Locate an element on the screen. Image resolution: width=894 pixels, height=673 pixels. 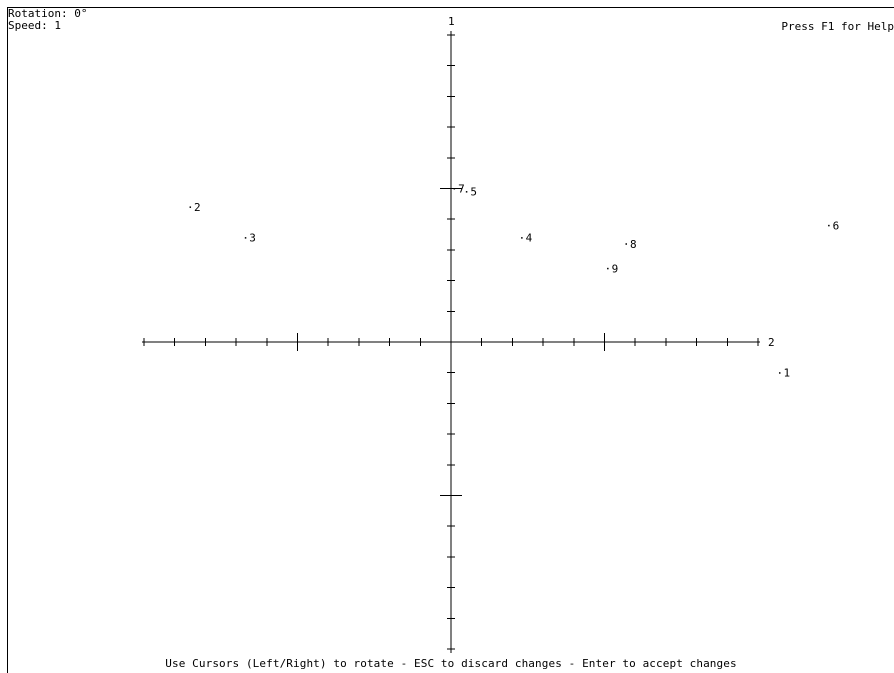
data-point-label: 9 is located at coordinates (615, 268).